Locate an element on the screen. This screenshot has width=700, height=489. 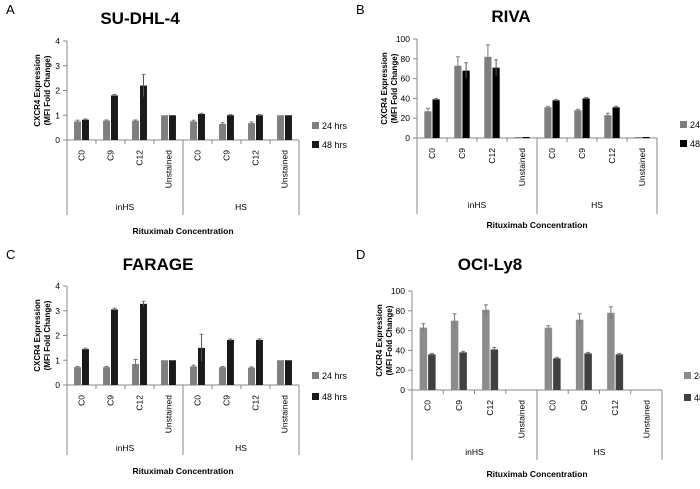
y-tick-label: 60 is located at coordinates (406, 79).